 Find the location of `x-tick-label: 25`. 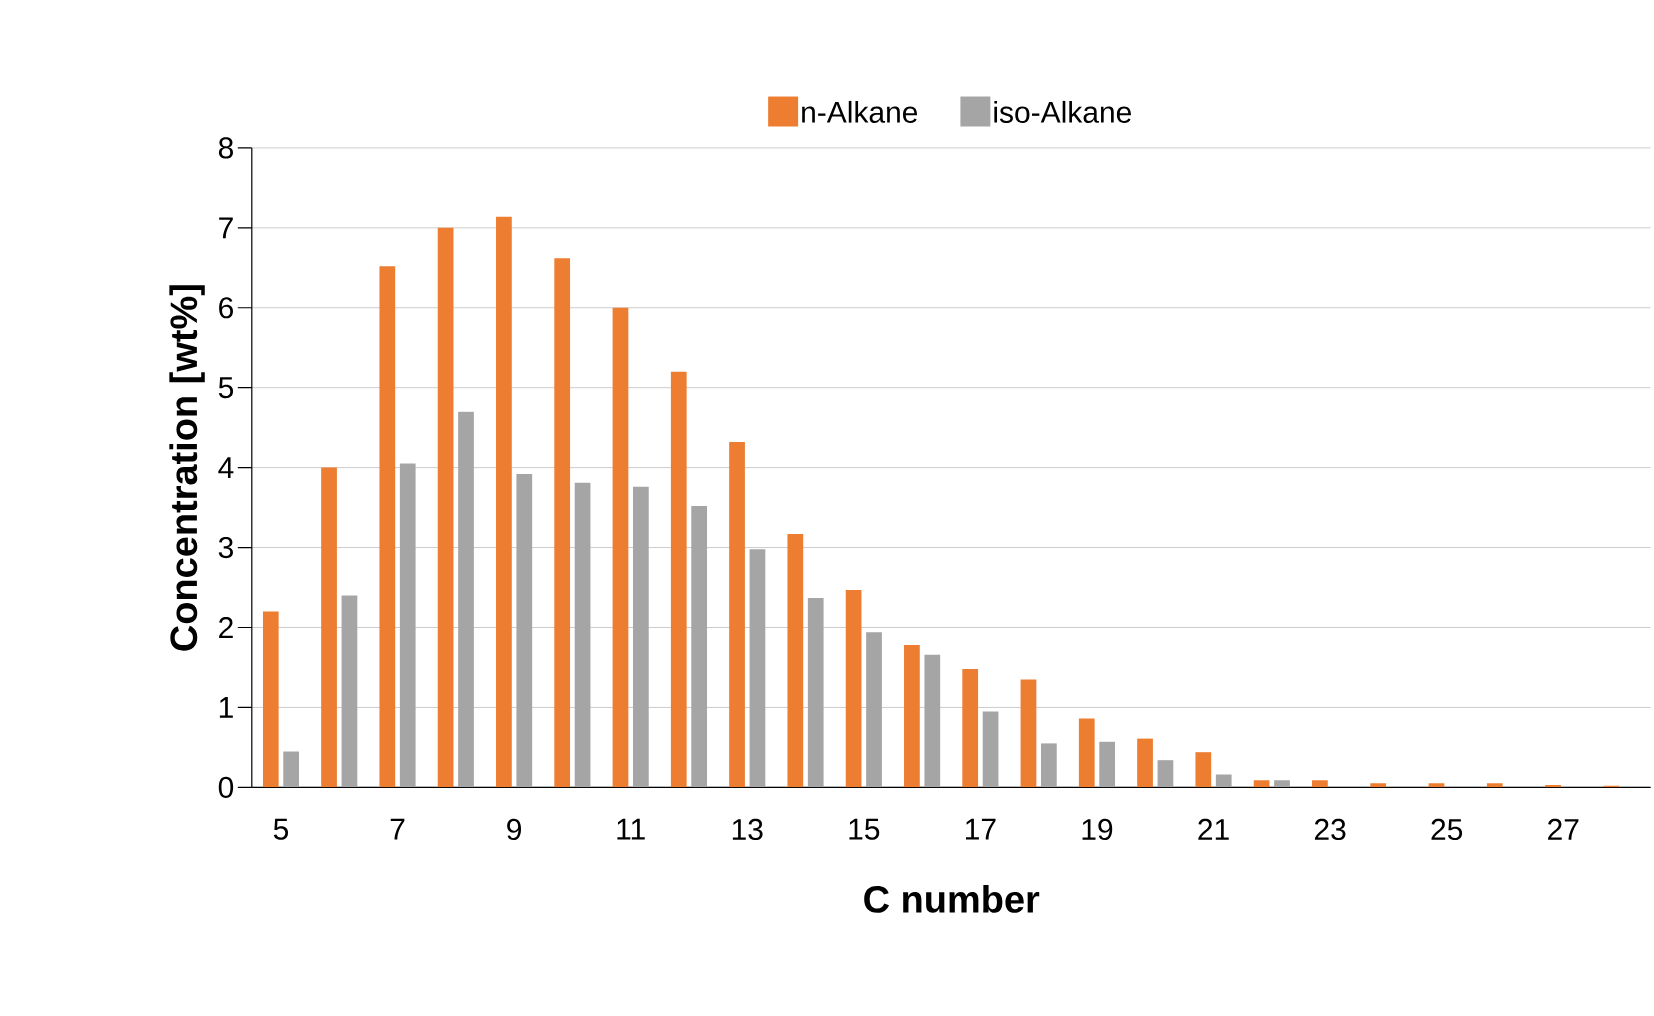

x-tick-label: 25 is located at coordinates (1447, 829).